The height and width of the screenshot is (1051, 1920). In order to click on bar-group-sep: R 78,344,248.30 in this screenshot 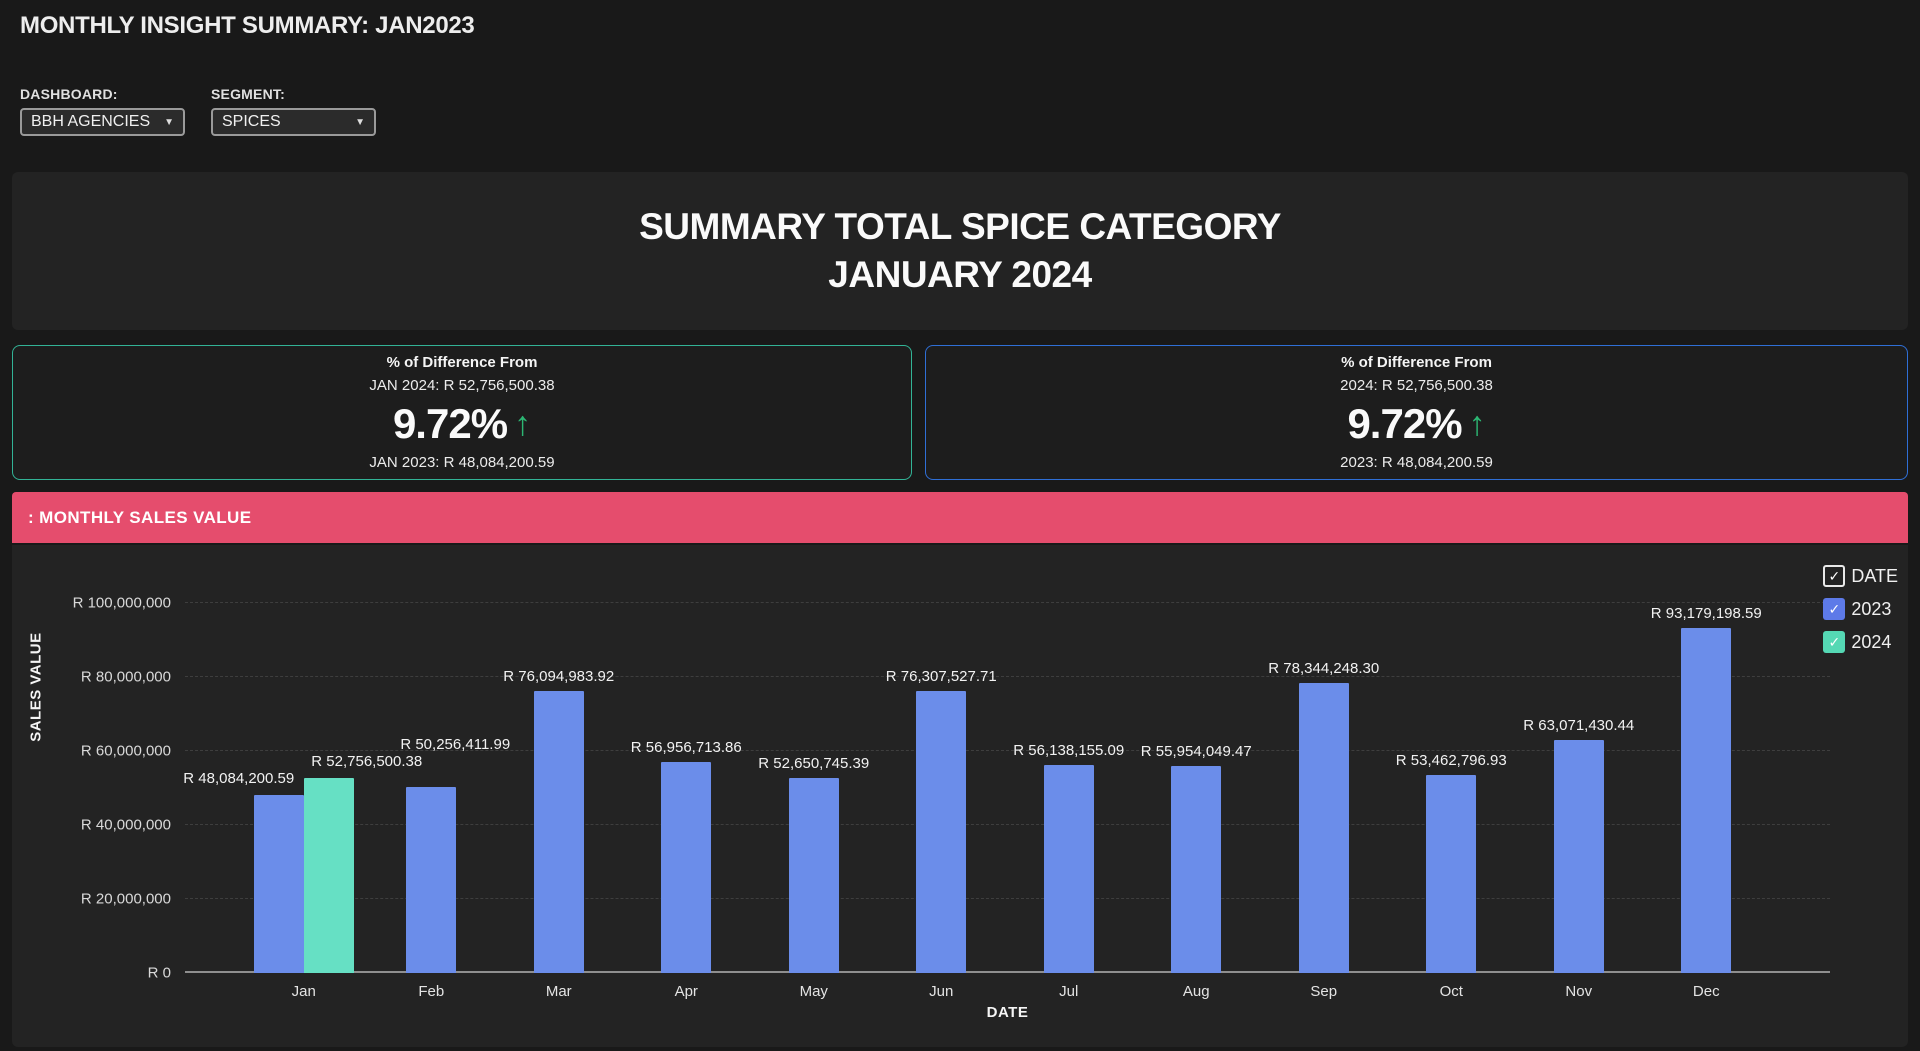, I will do `click(1323, 788)`.